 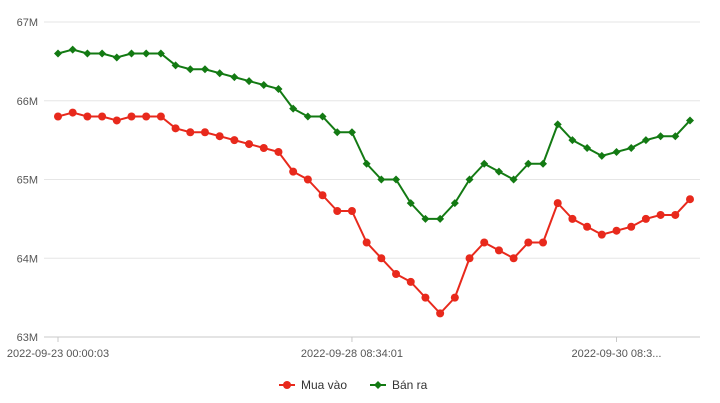 I want to click on x-tick-label: 2022-09-28 08:34:01, so click(x=352, y=354).